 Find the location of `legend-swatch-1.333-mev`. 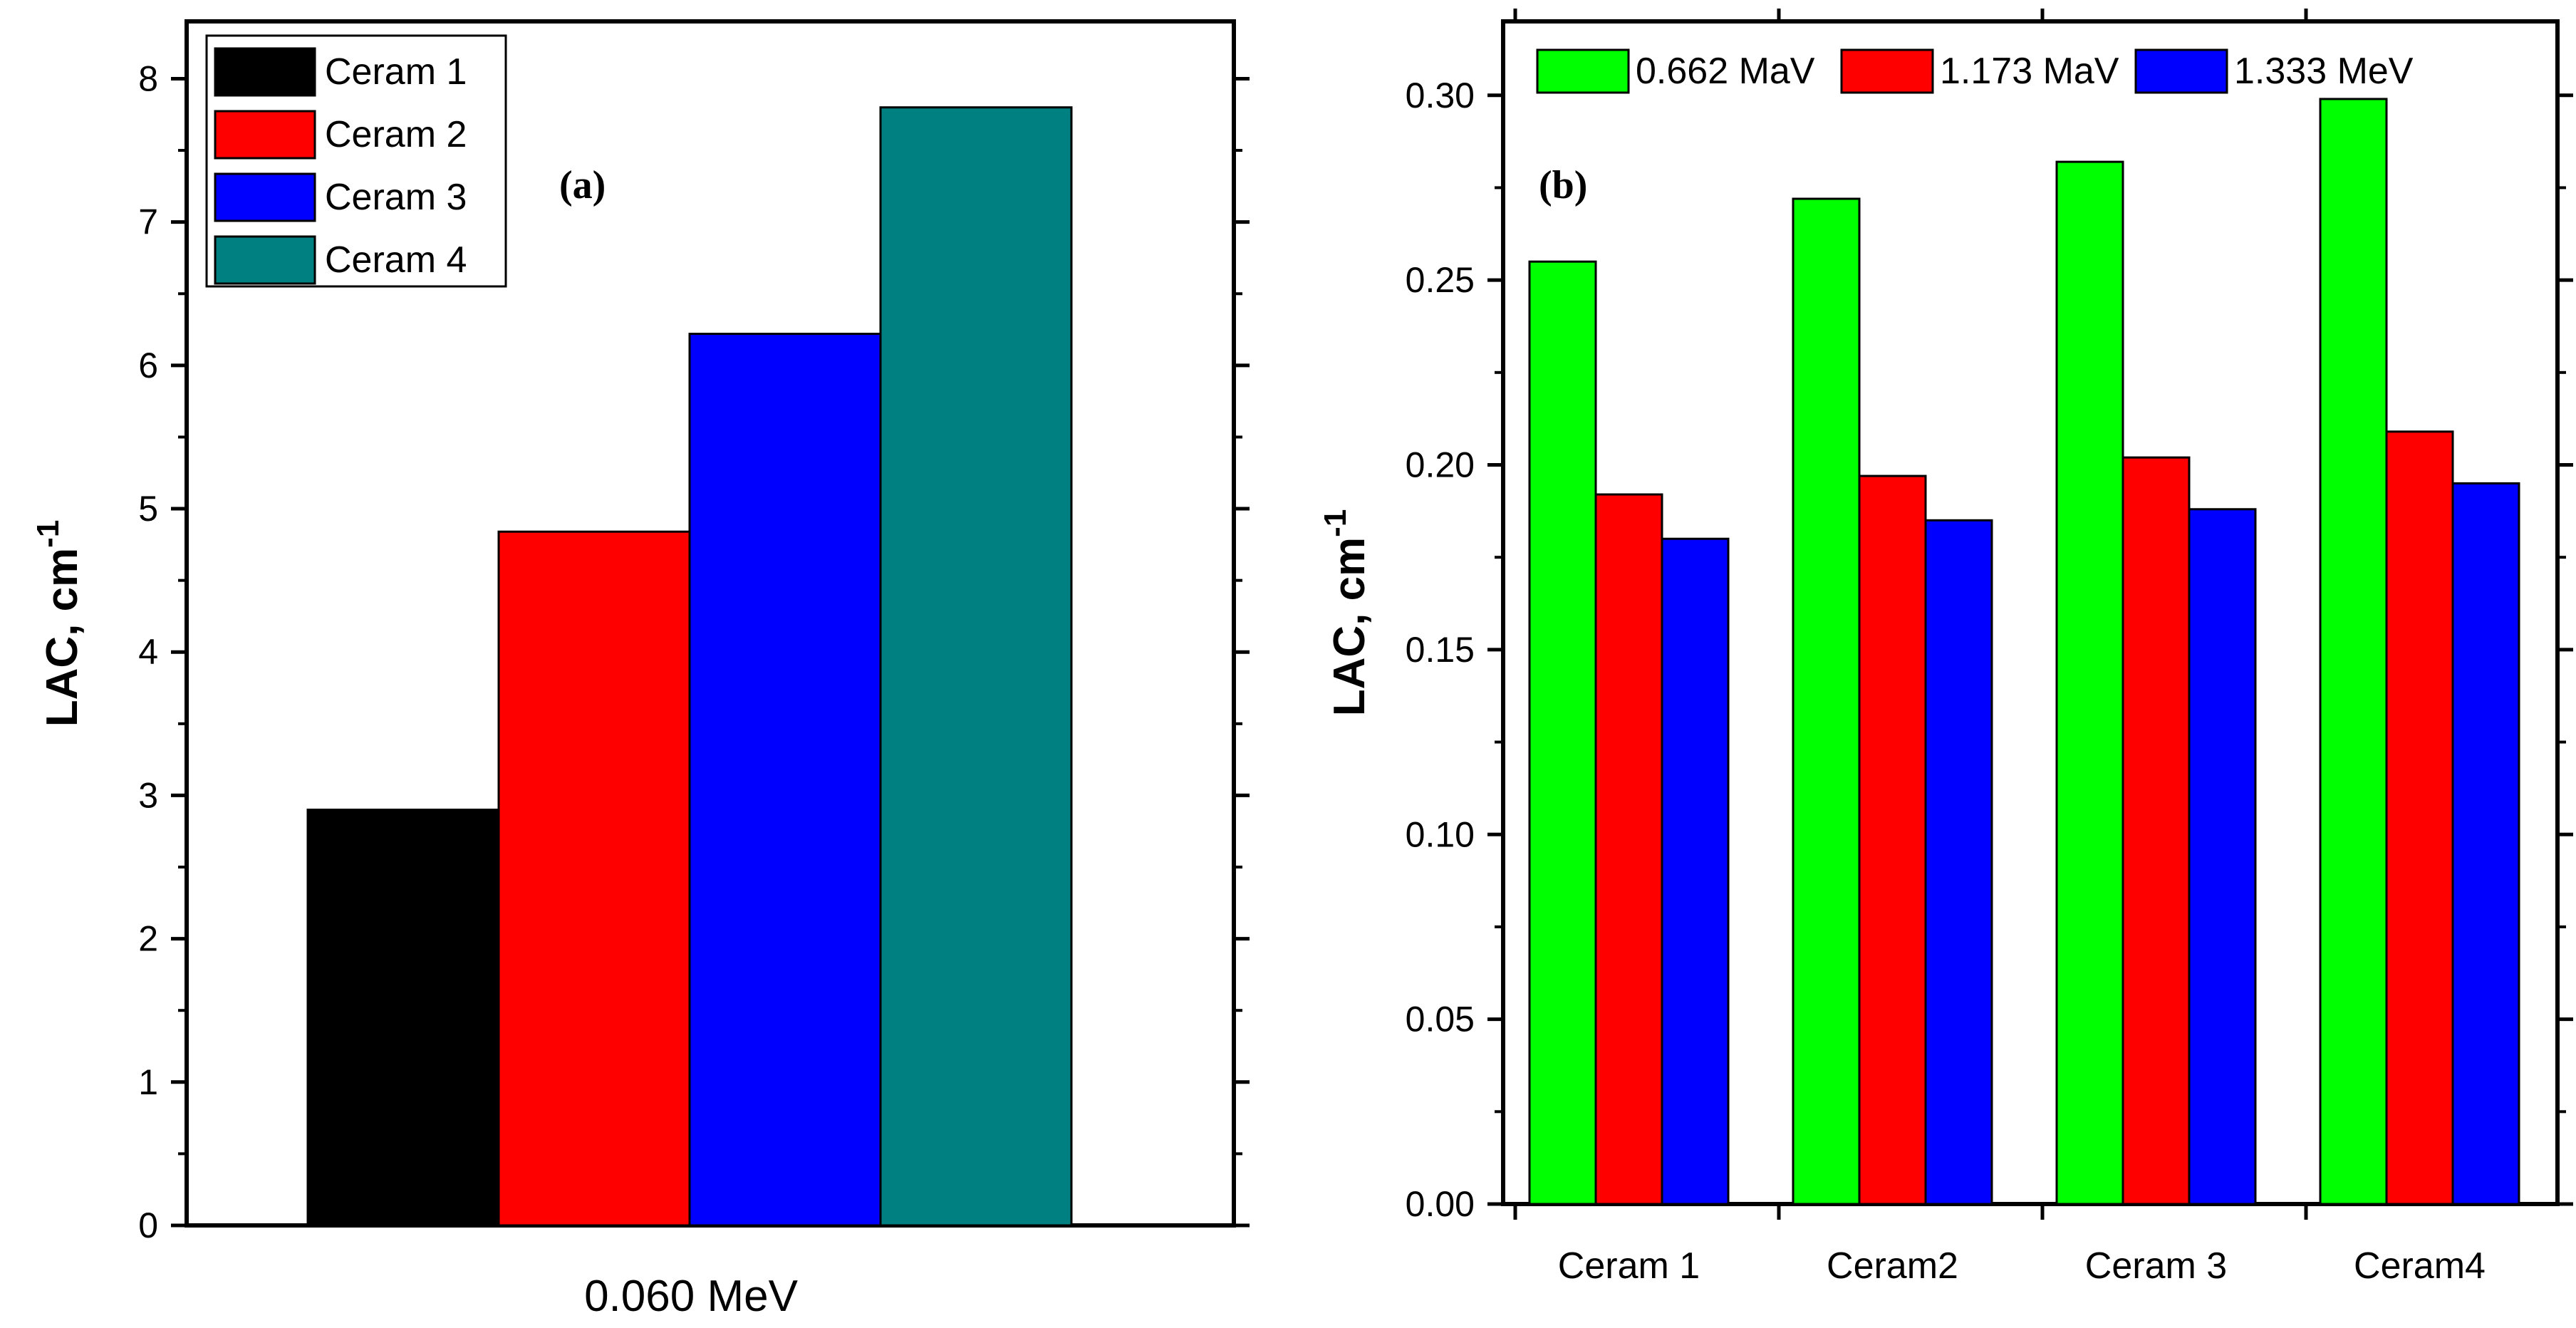

legend-swatch-1.333-mev is located at coordinates (2181, 71).